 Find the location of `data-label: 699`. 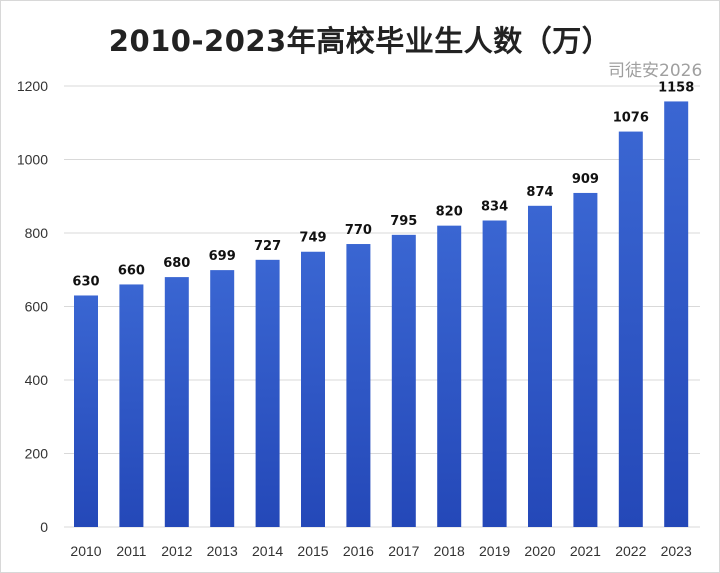

data-label: 699 is located at coordinates (222, 256).